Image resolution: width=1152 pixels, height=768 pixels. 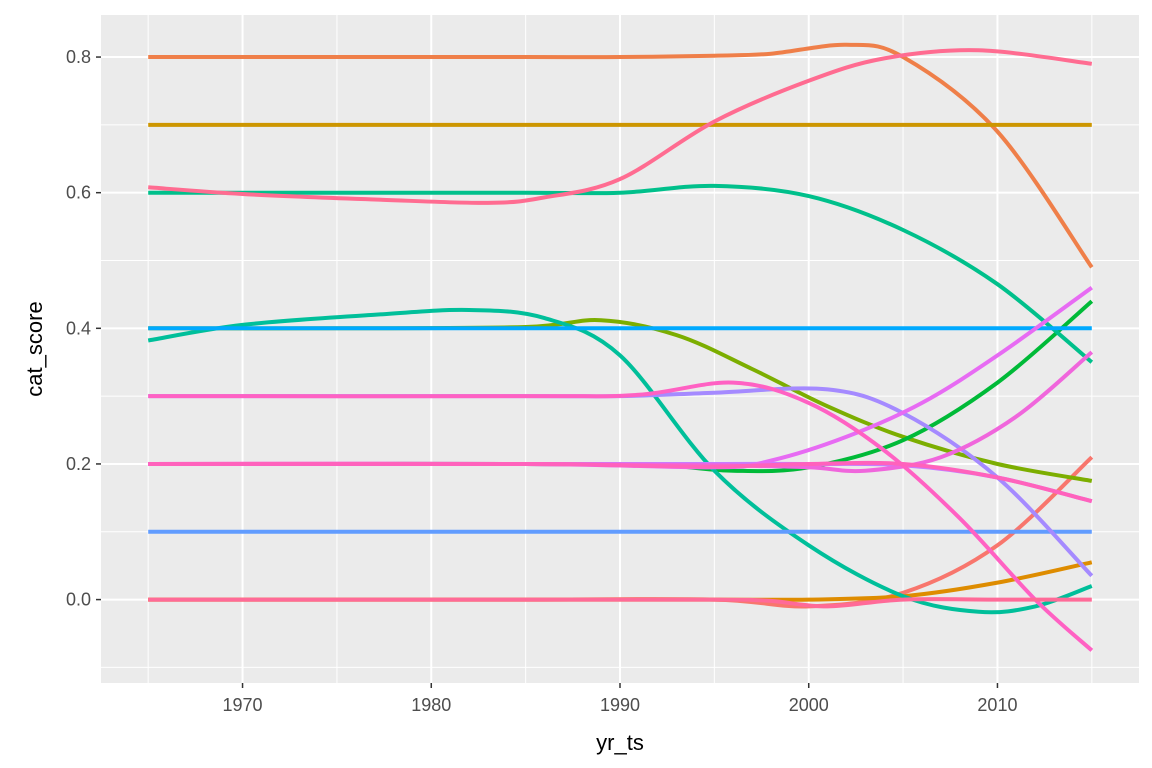 What do you see at coordinates (620, 742) in the screenshot?
I see `x-axis-title: yr_ts` at bounding box center [620, 742].